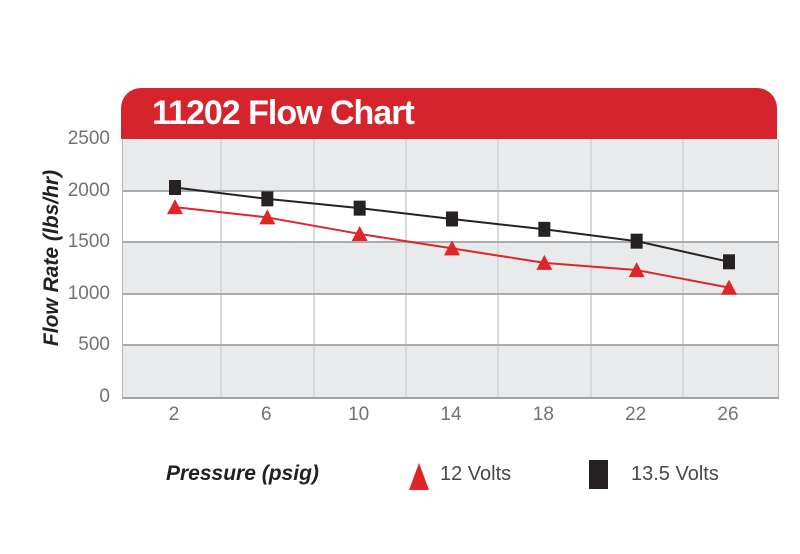 The width and height of the screenshot is (800, 554). What do you see at coordinates (242, 473) in the screenshot?
I see `x-axis-title: Pressure (psig)` at bounding box center [242, 473].